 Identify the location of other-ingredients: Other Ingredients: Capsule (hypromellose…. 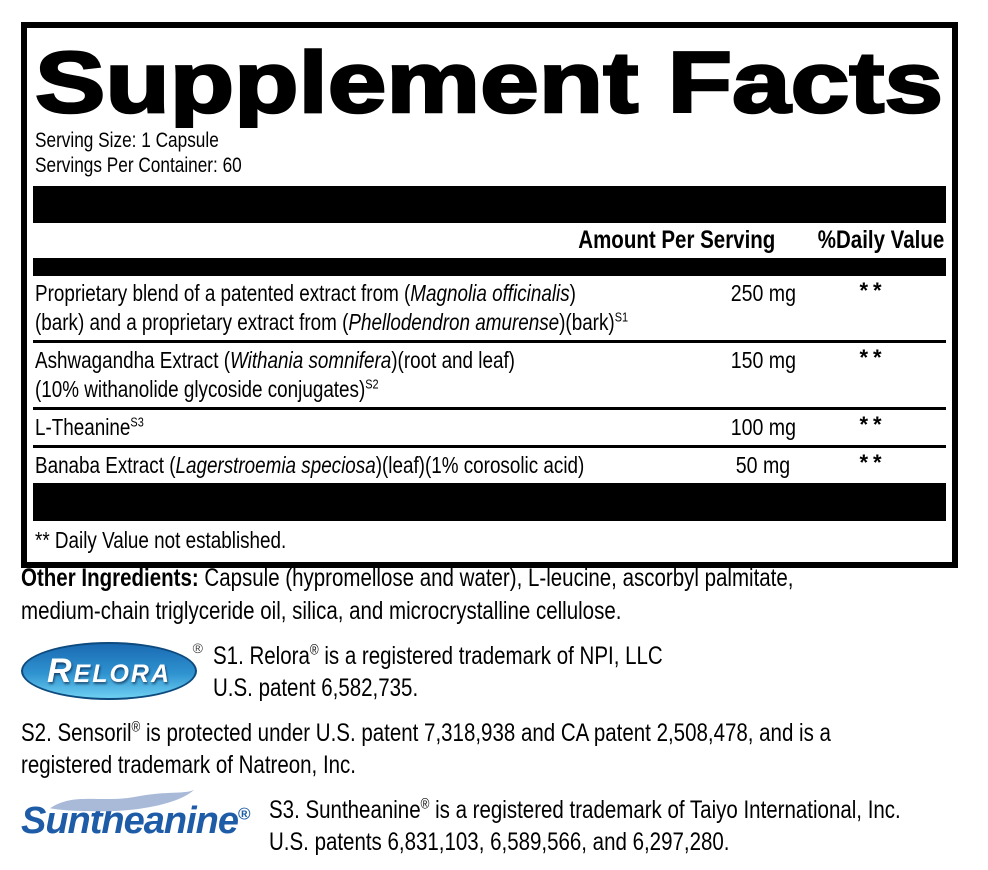
(407, 594).